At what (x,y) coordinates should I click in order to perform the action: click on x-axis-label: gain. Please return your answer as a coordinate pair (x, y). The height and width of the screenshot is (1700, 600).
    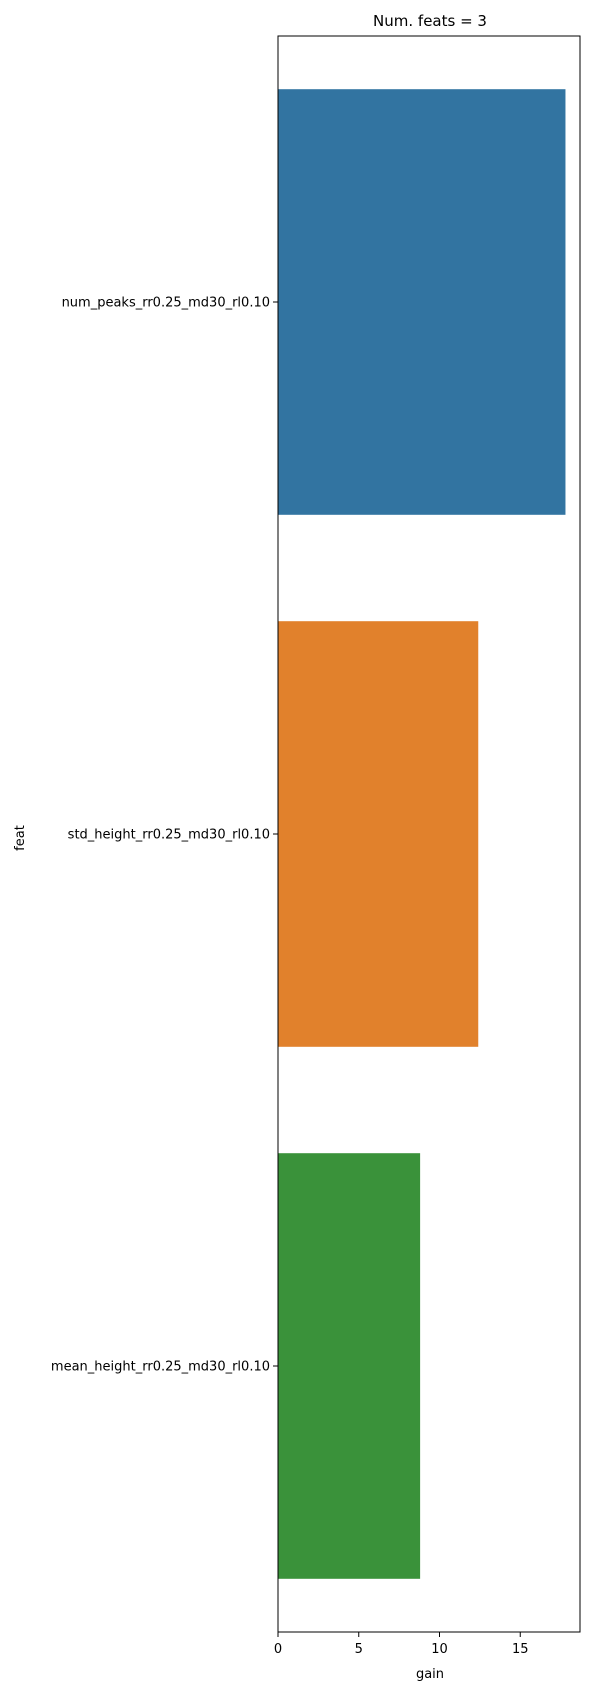
    Looking at the image, I should click on (430, 1674).